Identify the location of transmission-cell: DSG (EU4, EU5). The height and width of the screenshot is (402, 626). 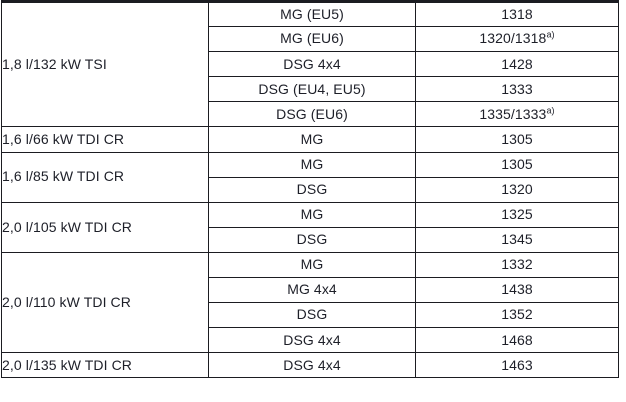
(312, 89).